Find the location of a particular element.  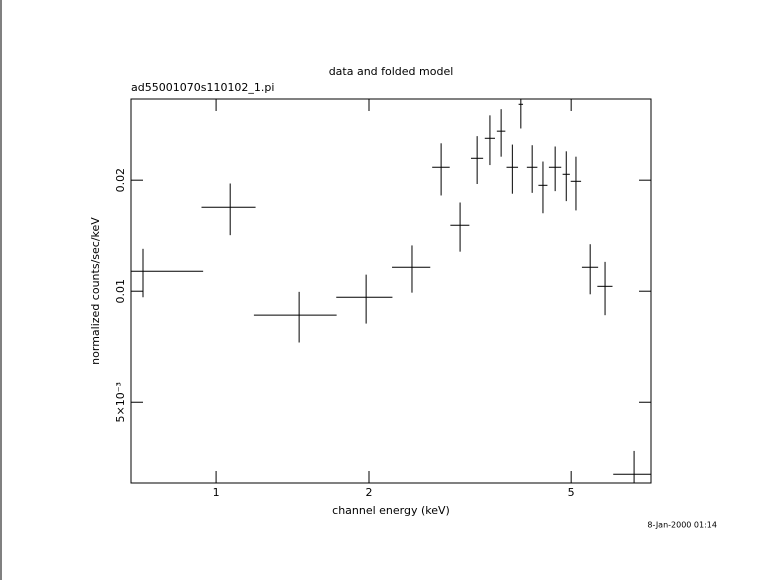

y-axis-label: normalized counts/sec/keV is located at coordinates (95, 291).